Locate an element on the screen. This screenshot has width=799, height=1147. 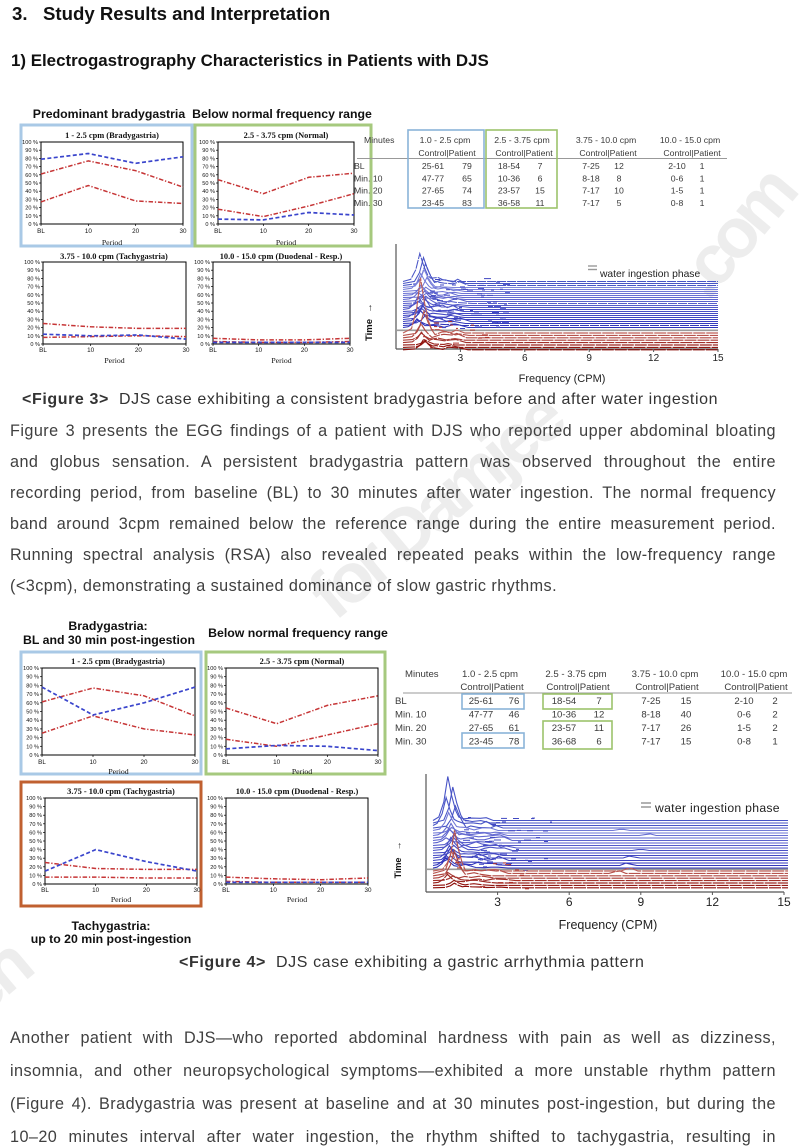
svg-text: 65 is located at coordinates (467, 178).